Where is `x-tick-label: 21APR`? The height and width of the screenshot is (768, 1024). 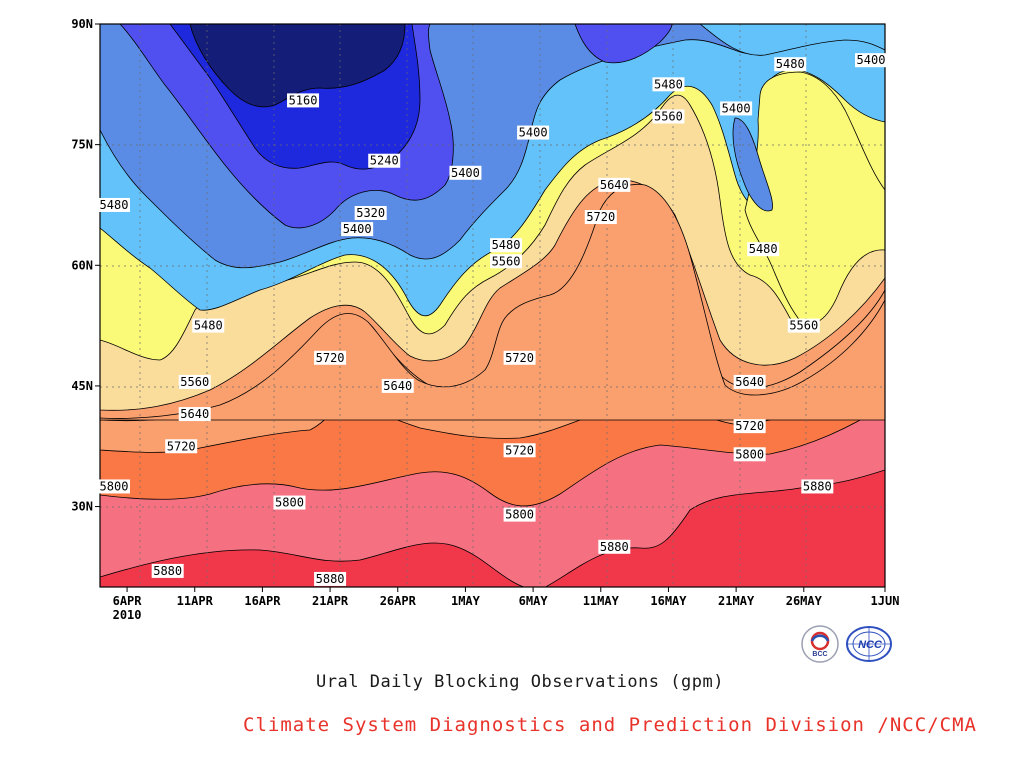
x-tick-label: 21APR is located at coordinates (330, 601).